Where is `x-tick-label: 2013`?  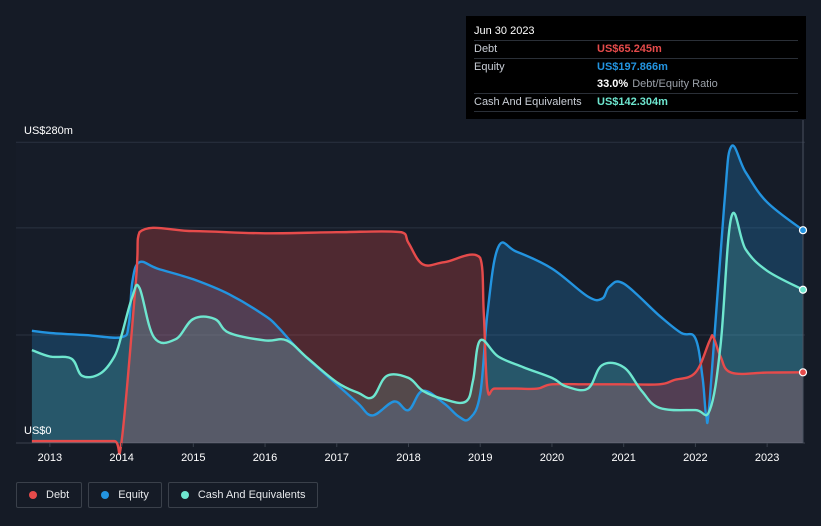
x-tick-label: 2013 is located at coordinates (50, 458).